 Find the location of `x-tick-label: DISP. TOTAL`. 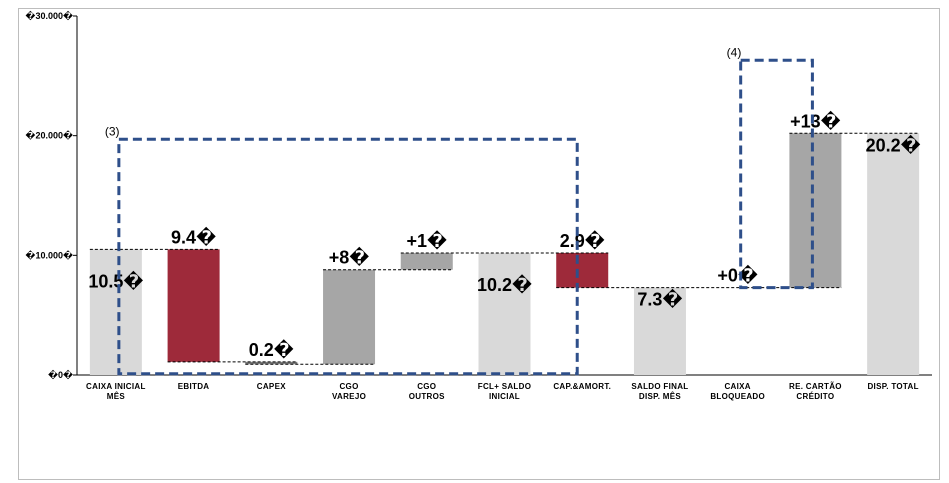

x-tick-label: DISP. TOTAL is located at coordinates (892, 386).